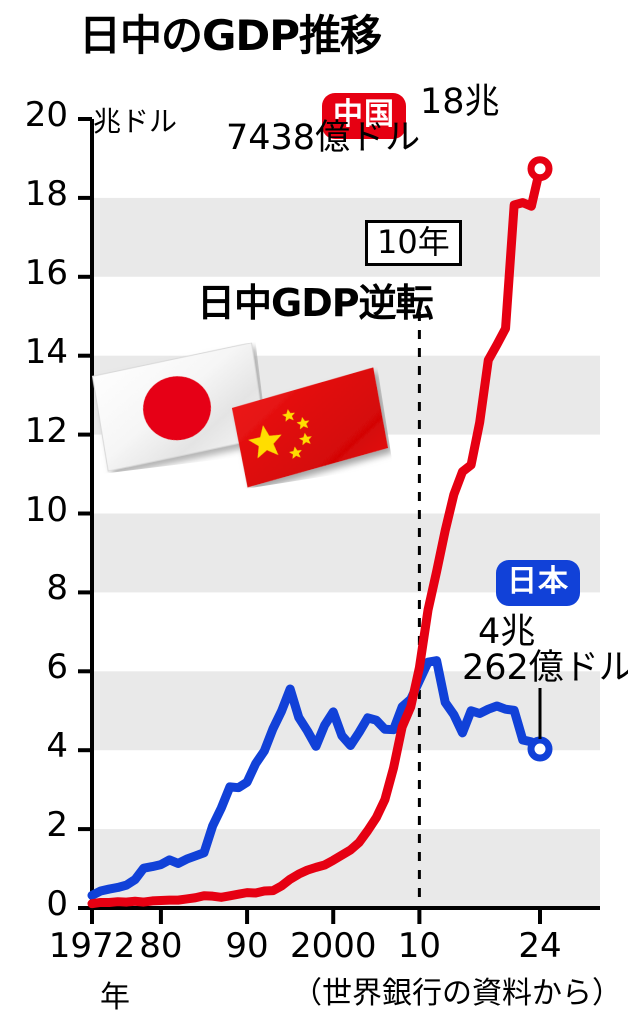 The width and height of the screenshot is (628, 1024). Describe the element at coordinates (545, 668) in the screenshot. I see `callout-japan-line2: 262億ドル` at that location.